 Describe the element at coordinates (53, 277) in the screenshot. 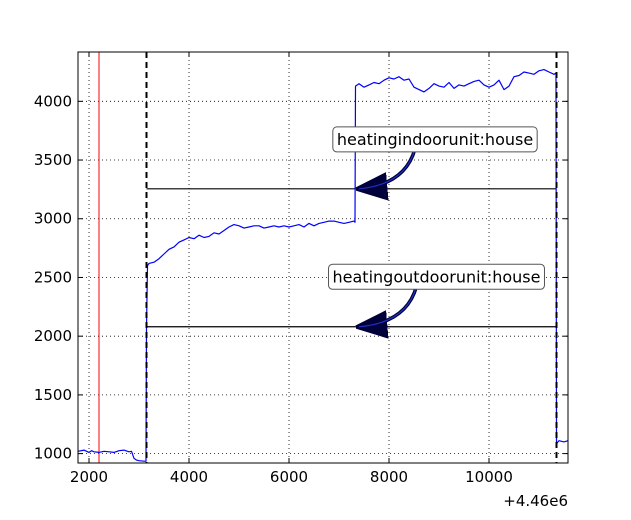

I see `y-tick-label: 2500` at that location.